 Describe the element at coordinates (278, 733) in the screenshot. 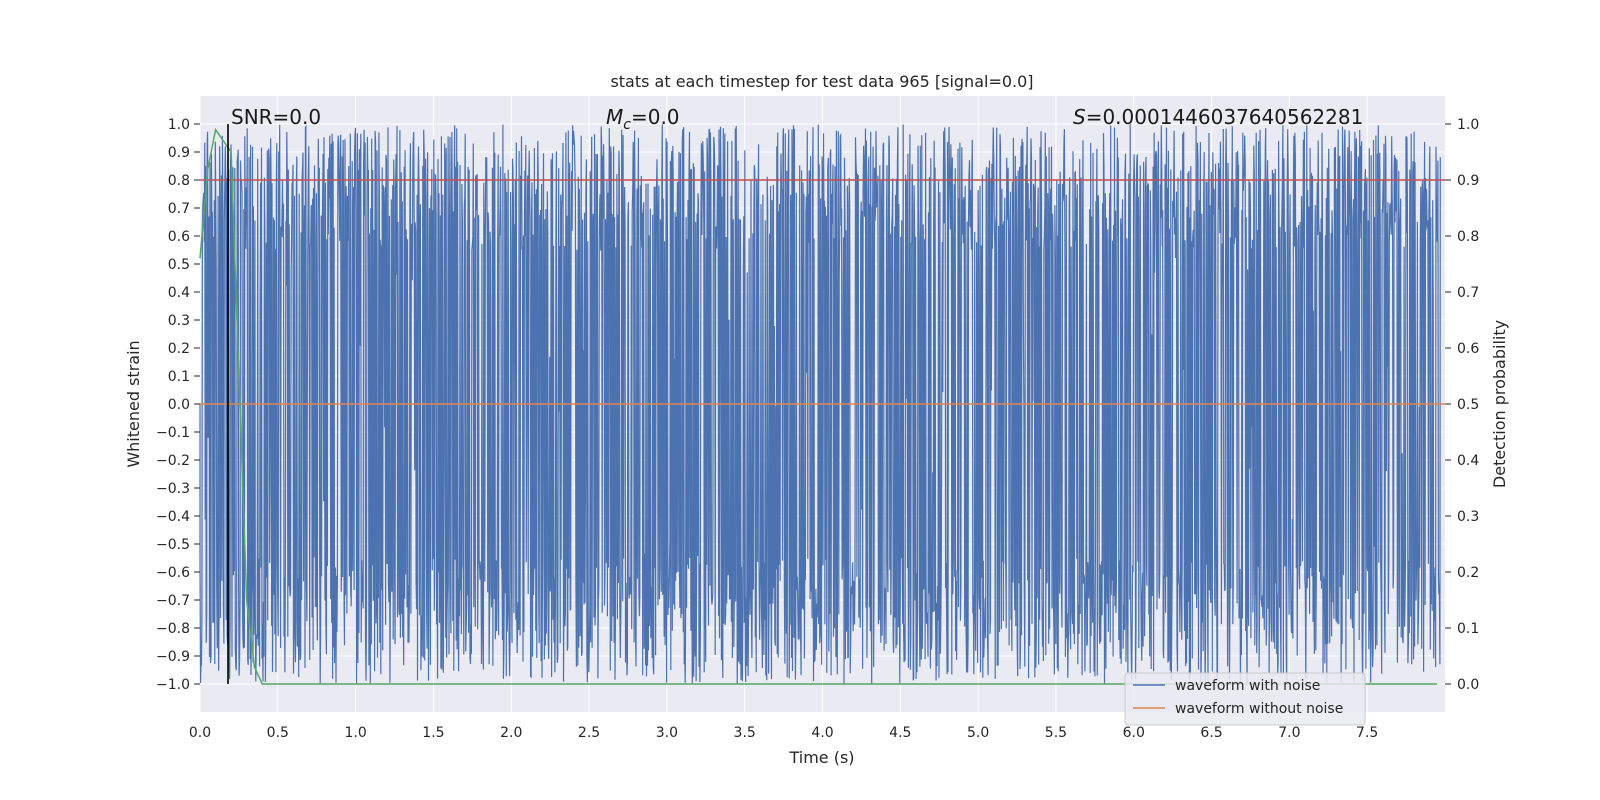

I see `x-tick-label: 0.5` at that location.